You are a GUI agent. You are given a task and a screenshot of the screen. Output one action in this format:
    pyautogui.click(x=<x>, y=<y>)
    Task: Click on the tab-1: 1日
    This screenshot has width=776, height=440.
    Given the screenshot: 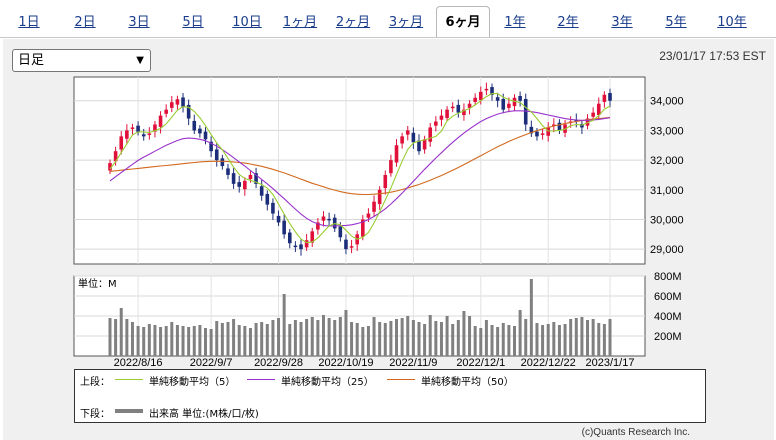 What is the action you would take?
    pyautogui.click(x=29, y=22)
    